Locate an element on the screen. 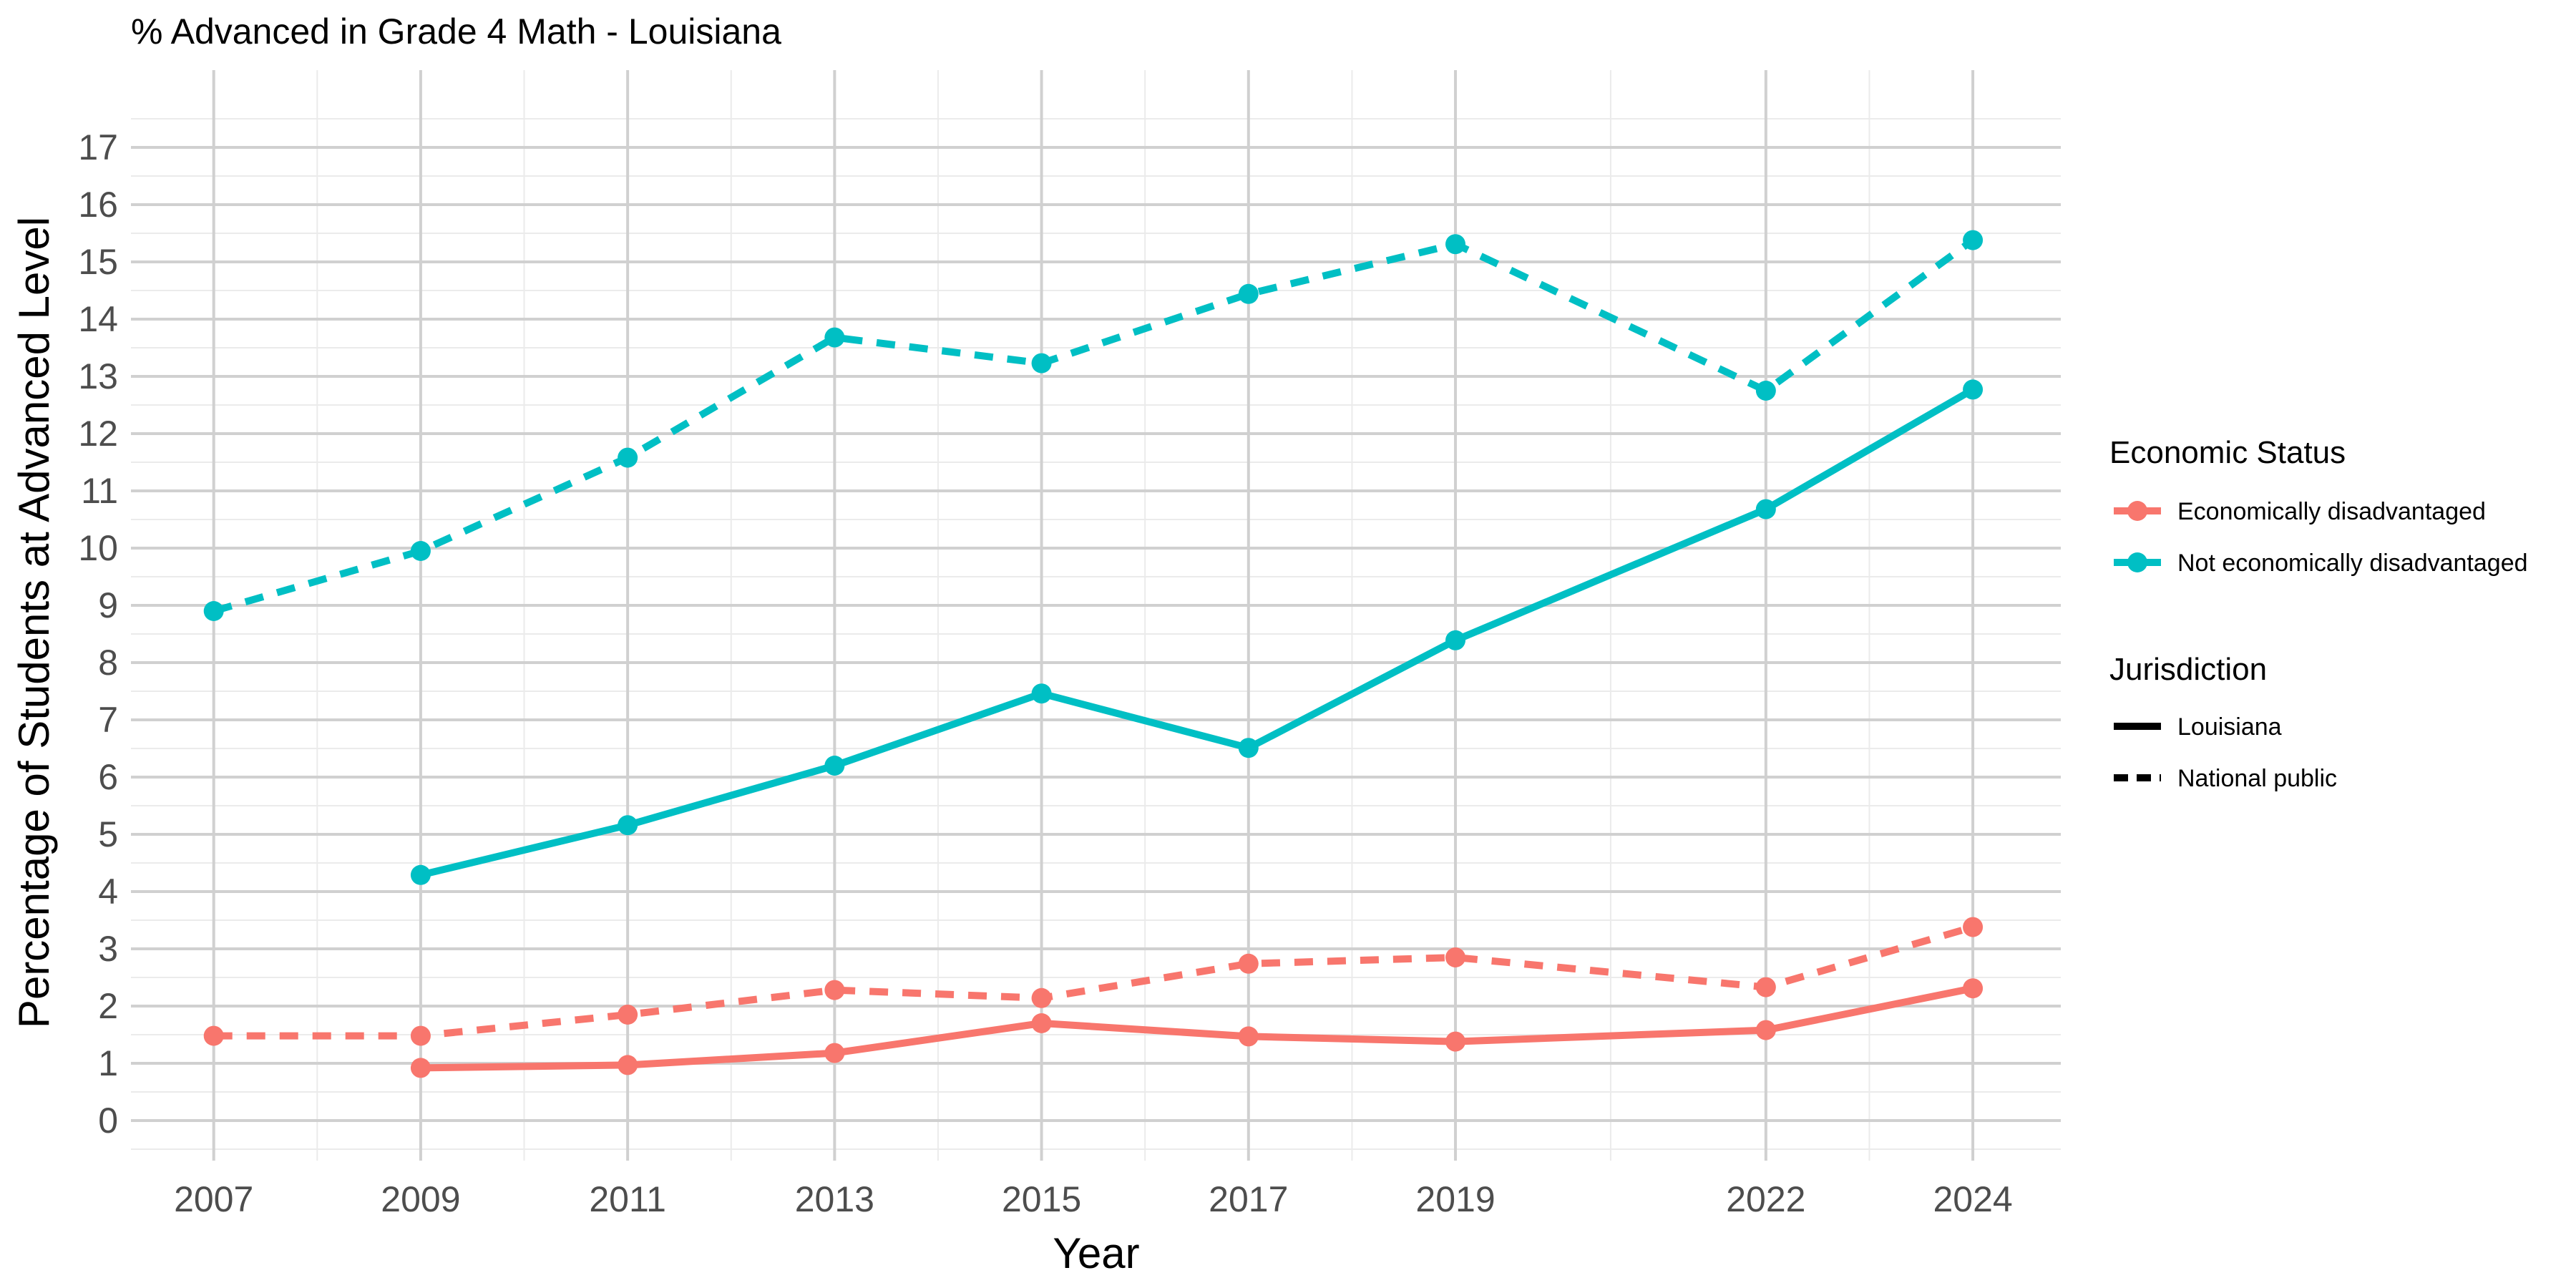 This screenshot has height=1288, width=2576. y-tick-label: 14 is located at coordinates (98, 319).